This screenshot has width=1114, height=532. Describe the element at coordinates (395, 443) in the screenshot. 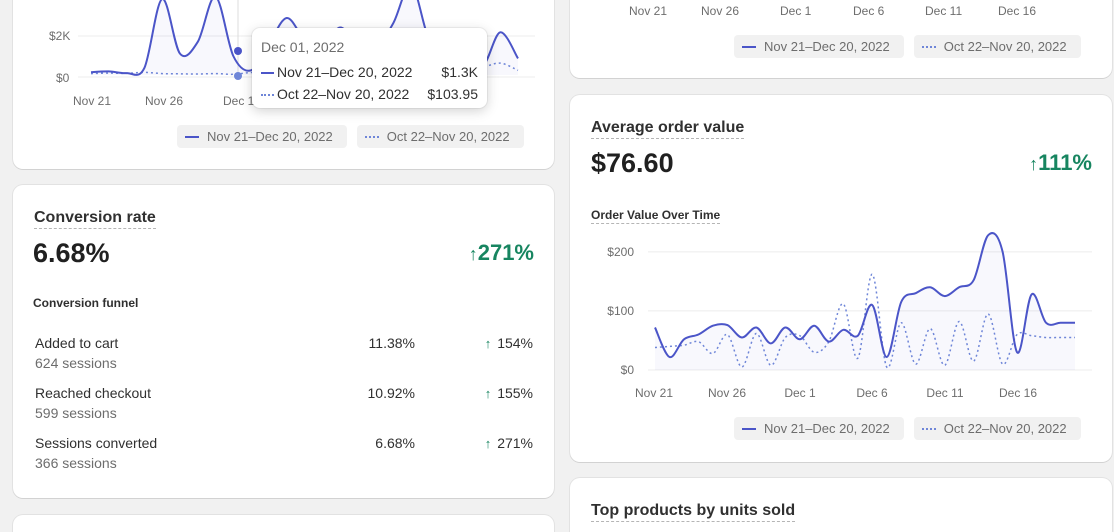

I see `funnel-step-rate: 6.68%` at that location.